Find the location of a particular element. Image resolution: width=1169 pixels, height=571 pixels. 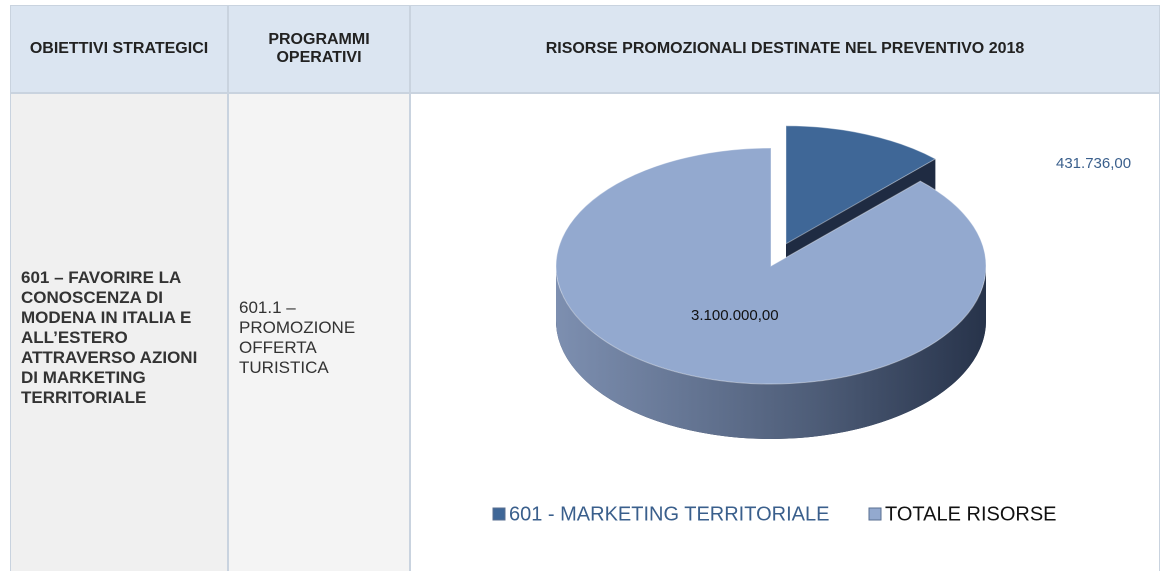

header-text: OBIETTIVI STRATEGICI is located at coordinates (119, 48).